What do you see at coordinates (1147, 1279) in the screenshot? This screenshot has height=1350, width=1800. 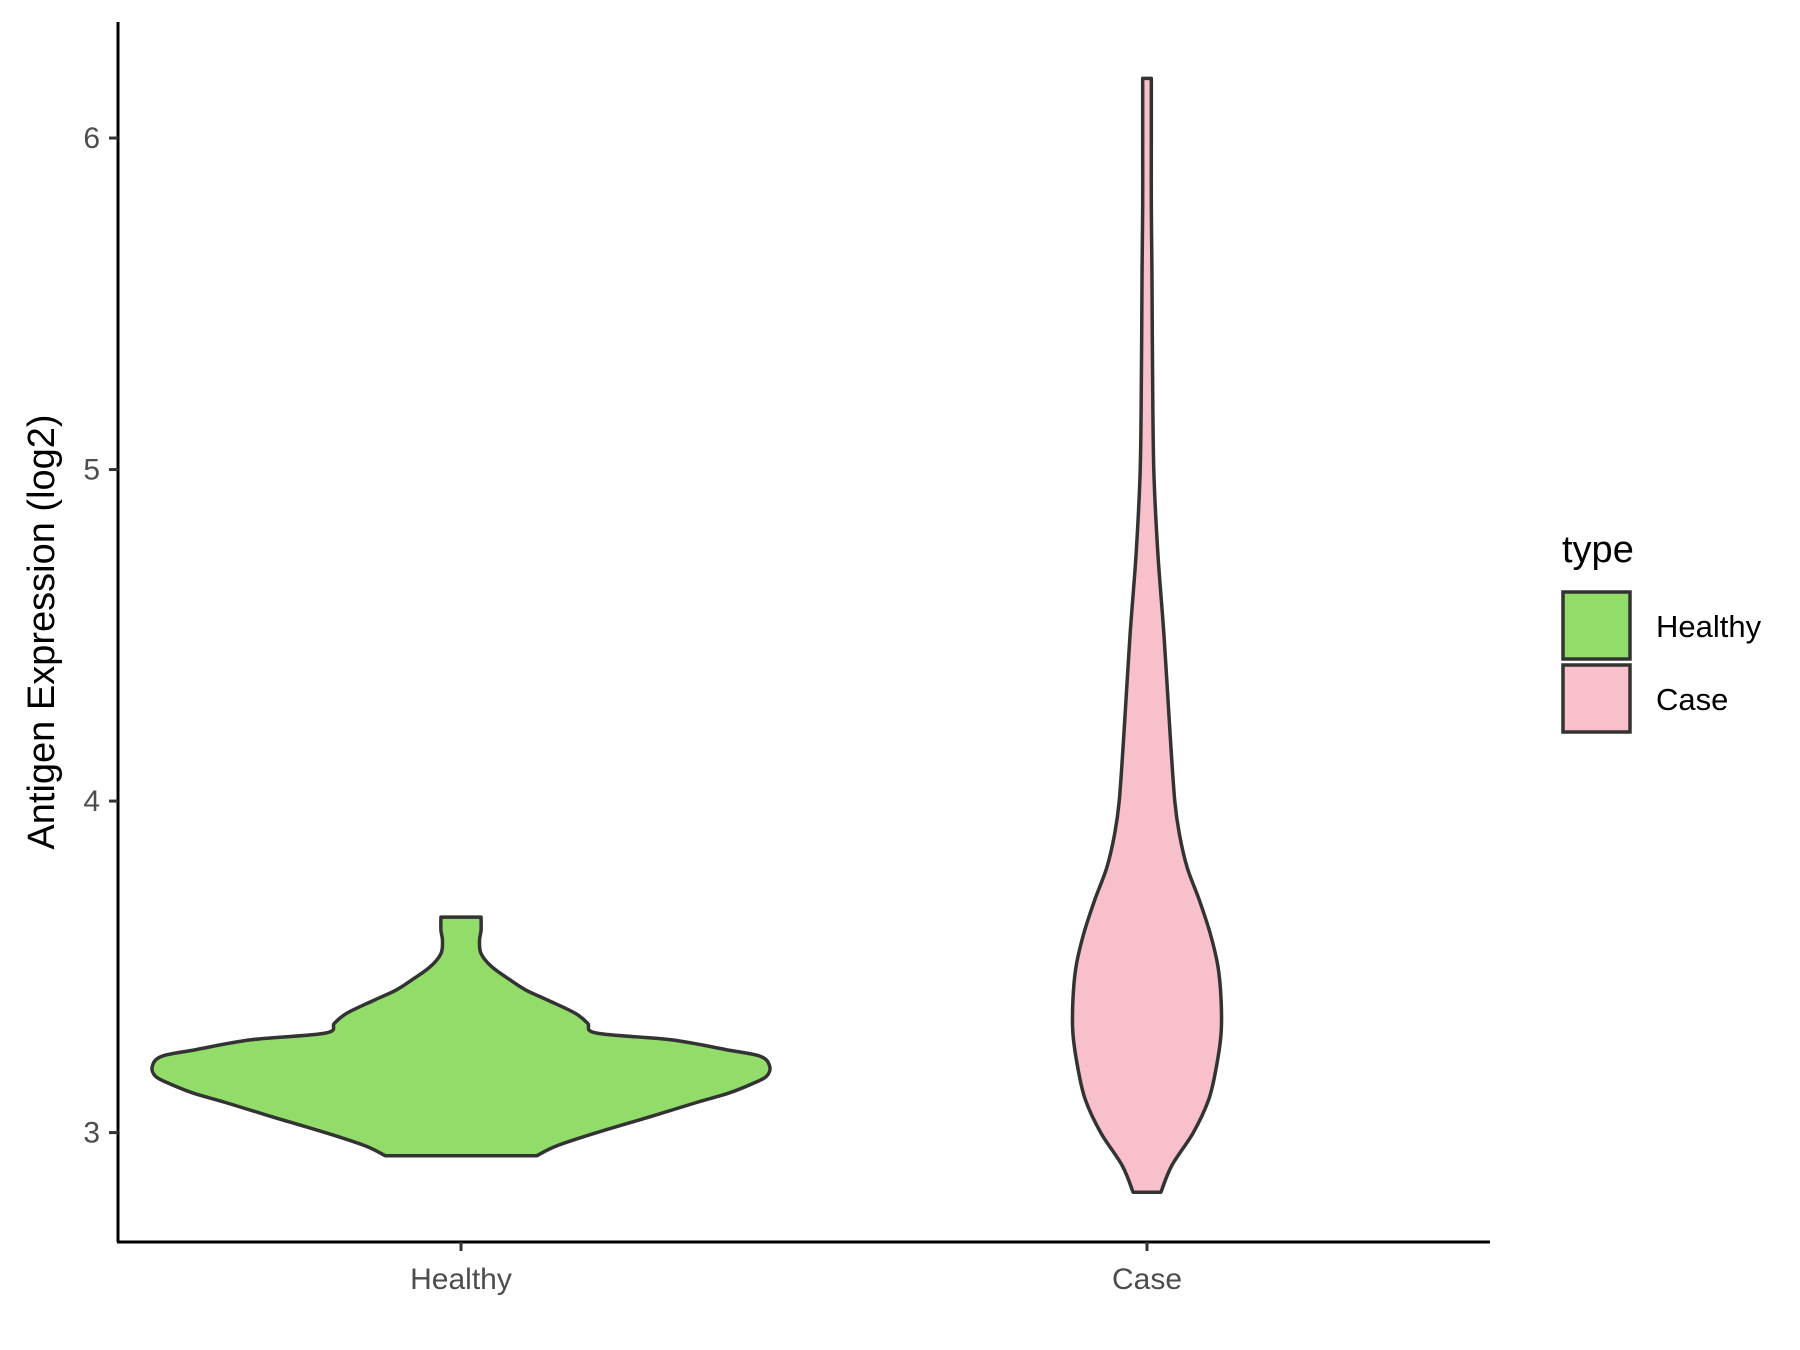 I see `x-tick-label: Case` at bounding box center [1147, 1279].